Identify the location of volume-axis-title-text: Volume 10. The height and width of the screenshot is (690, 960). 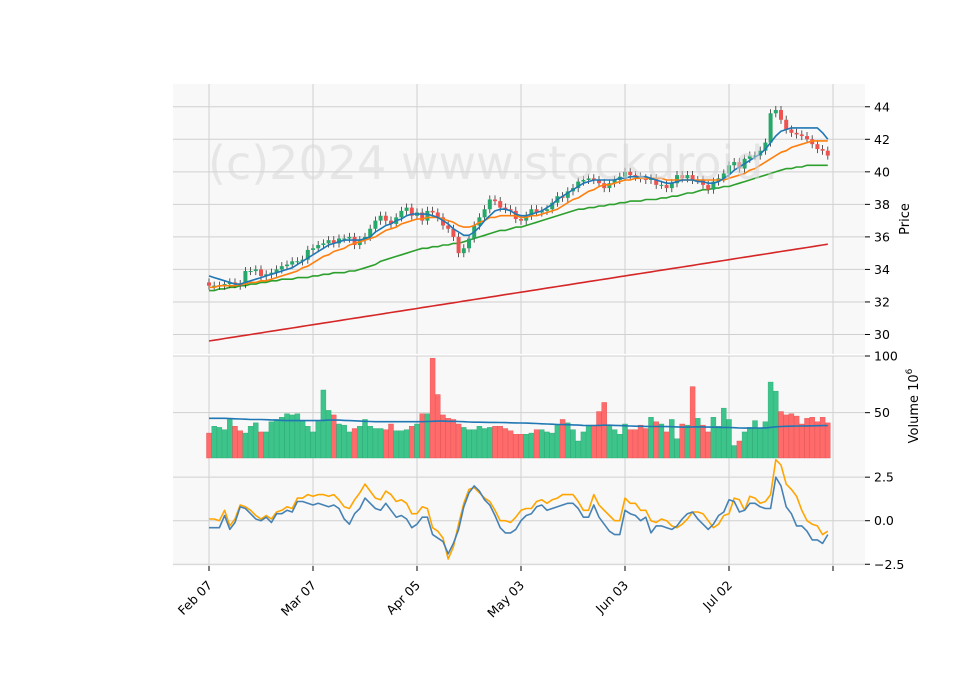
(914, 408).